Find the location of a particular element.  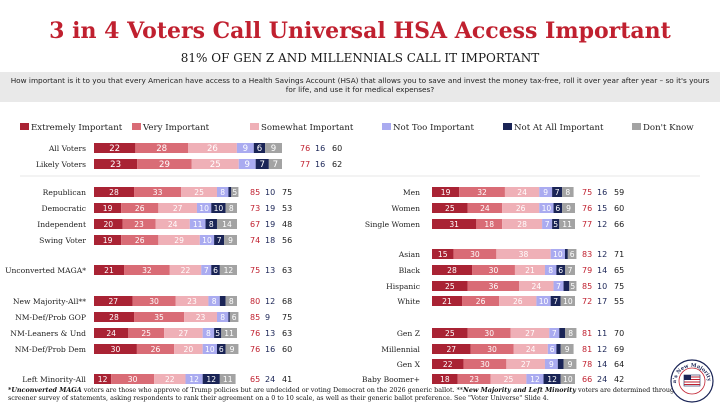

summary-value: 65 is located at coordinates (255, 379).